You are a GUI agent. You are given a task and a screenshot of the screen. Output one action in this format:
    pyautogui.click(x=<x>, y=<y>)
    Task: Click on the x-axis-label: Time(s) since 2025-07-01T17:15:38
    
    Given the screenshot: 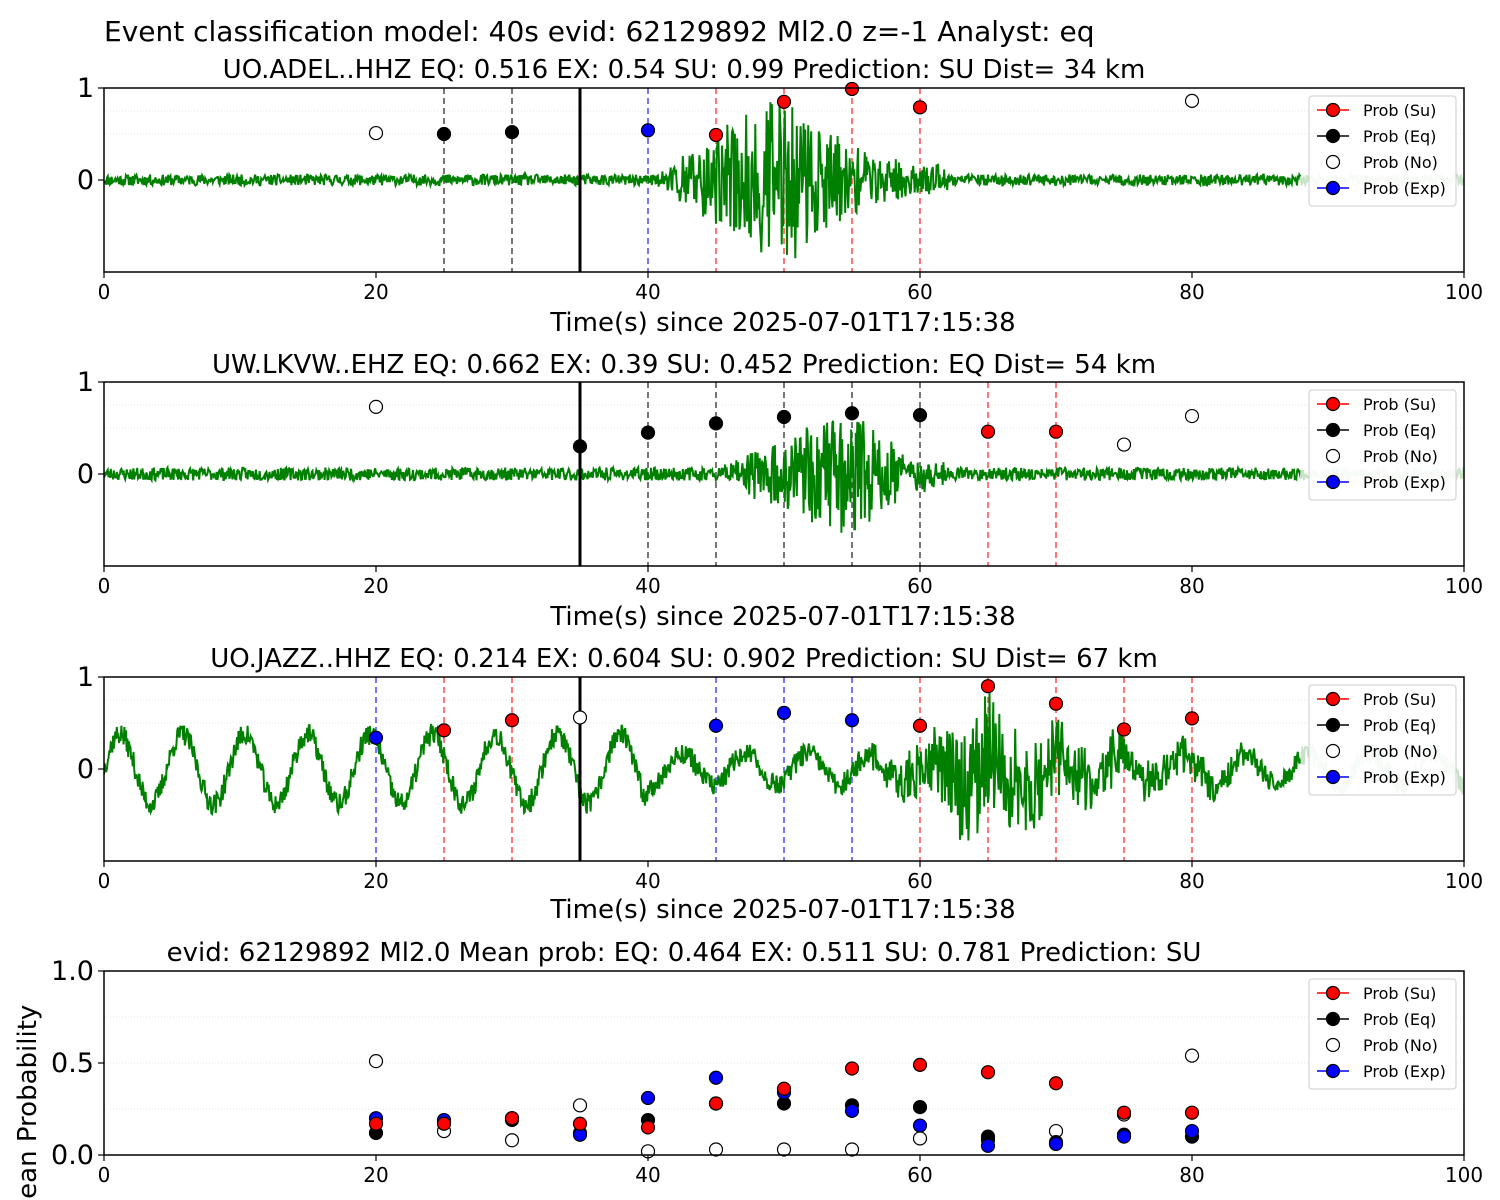 What is the action you would take?
    pyautogui.click(x=782, y=323)
    